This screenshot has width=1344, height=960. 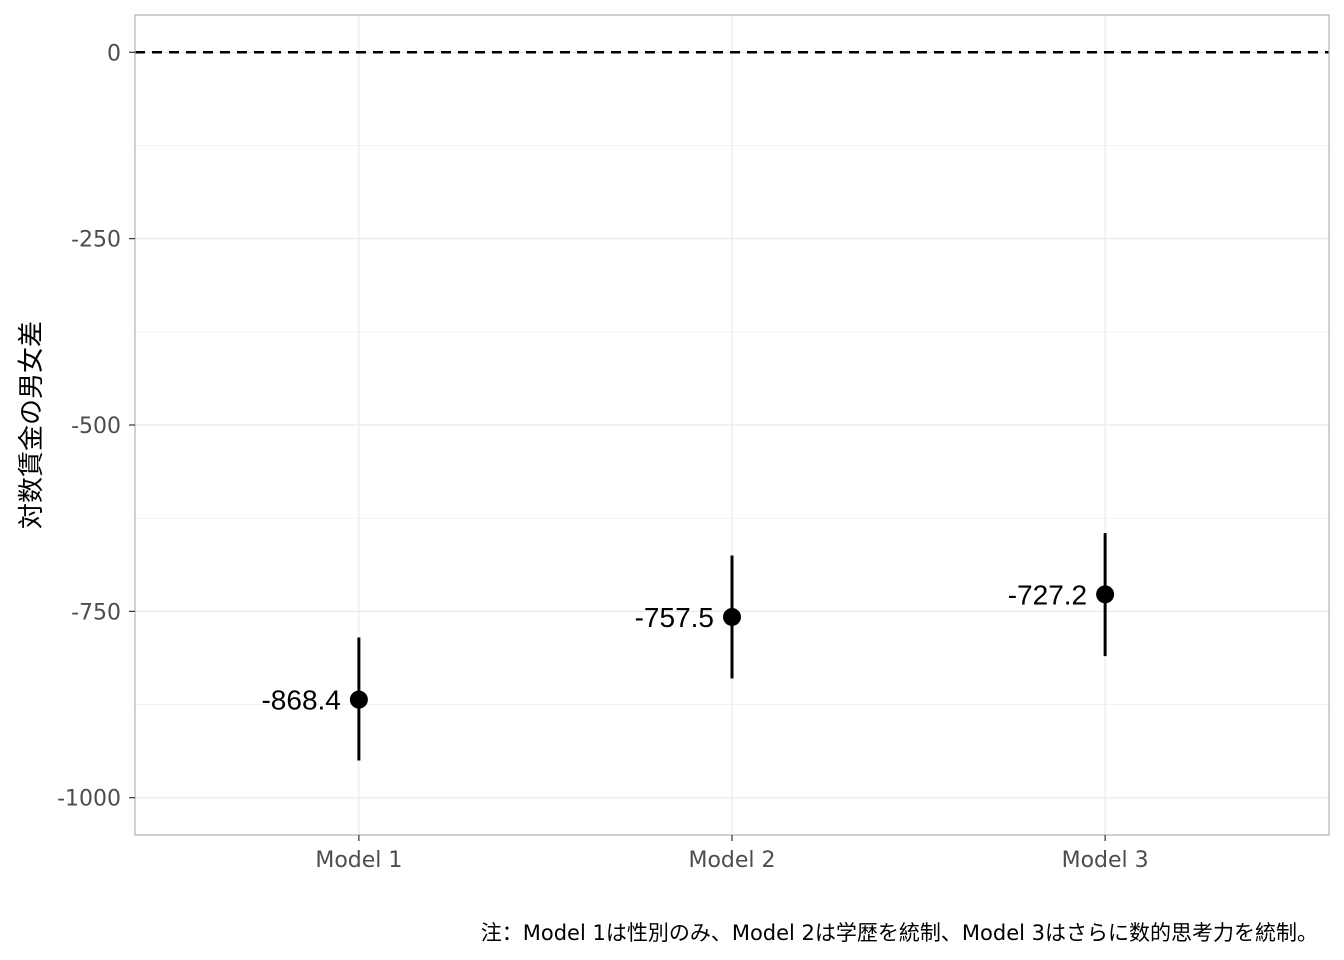 I want to click on y-tick-label: -750, so click(x=96, y=612).